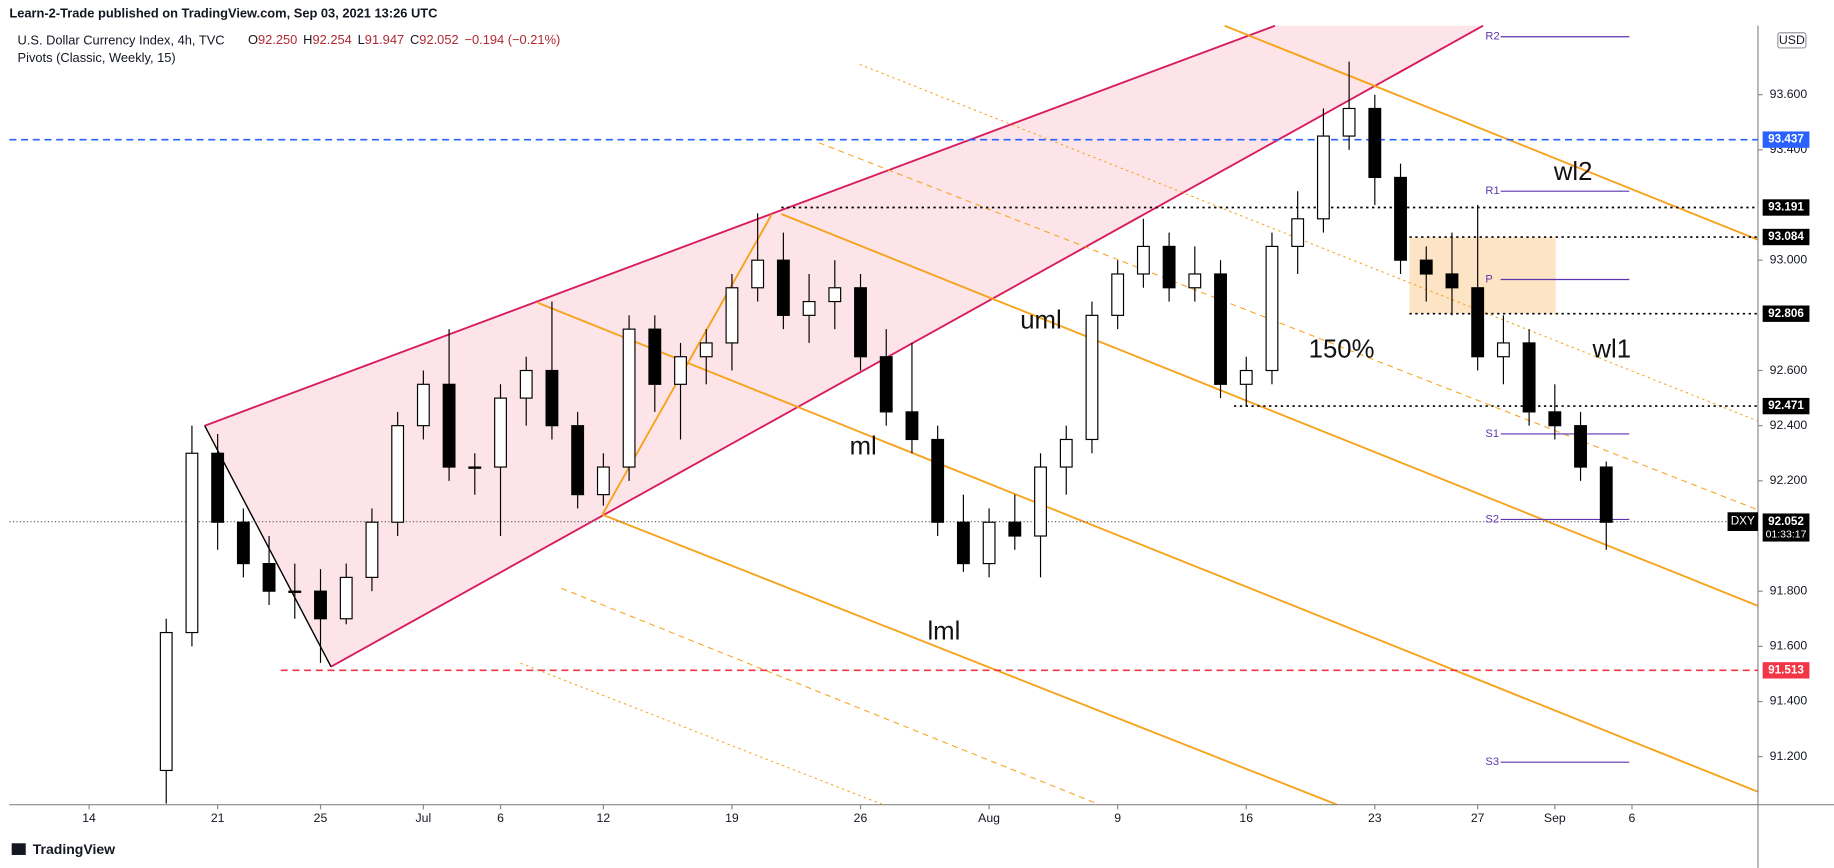 This screenshot has height=868, width=1834. I want to click on countdown: 01:33:17, so click(1786, 534).